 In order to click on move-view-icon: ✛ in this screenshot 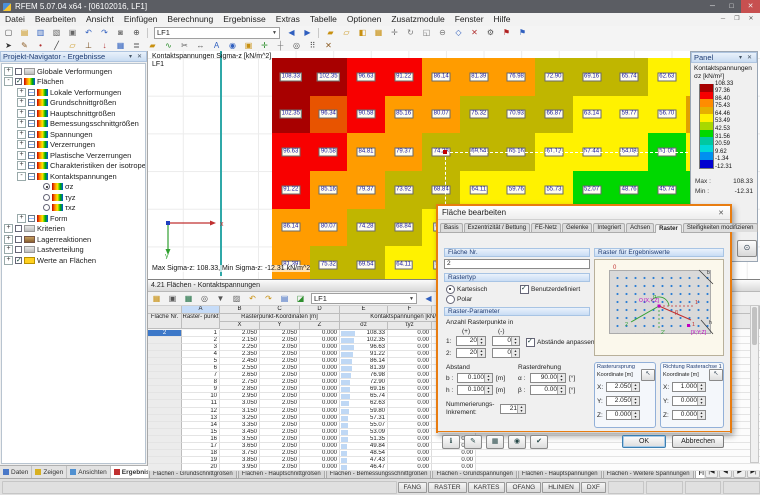, I will do `click(394, 32)`.